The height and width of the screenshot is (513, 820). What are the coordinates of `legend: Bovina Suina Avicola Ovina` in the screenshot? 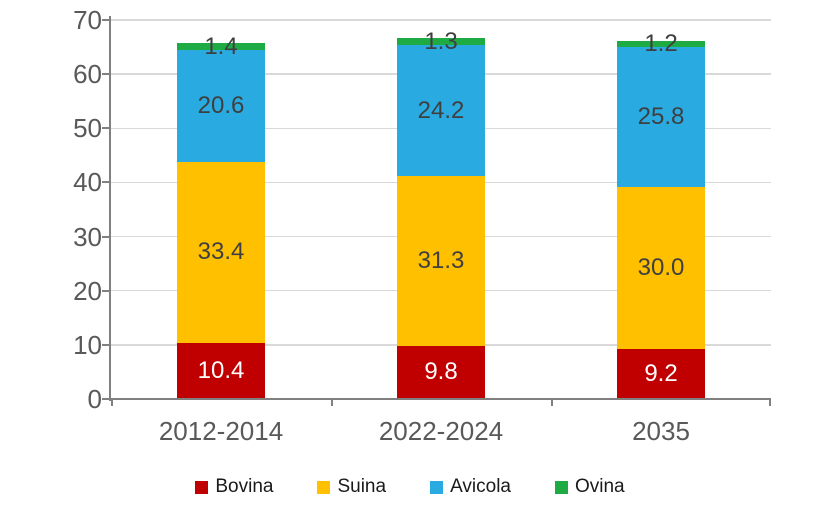 It's located at (410, 487).